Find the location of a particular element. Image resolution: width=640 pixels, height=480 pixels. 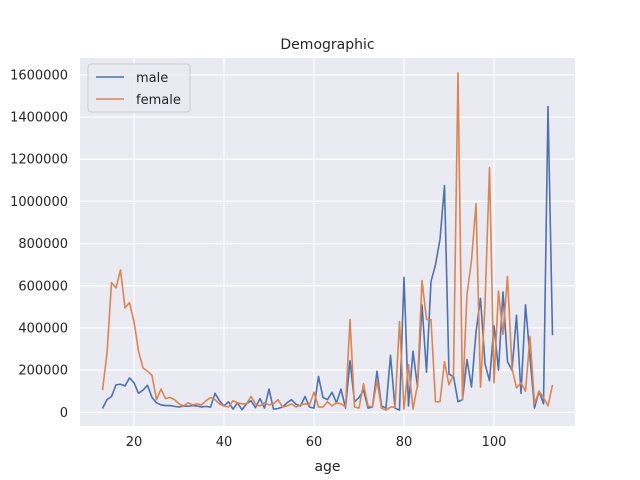

legend: male female is located at coordinates (139, 88).